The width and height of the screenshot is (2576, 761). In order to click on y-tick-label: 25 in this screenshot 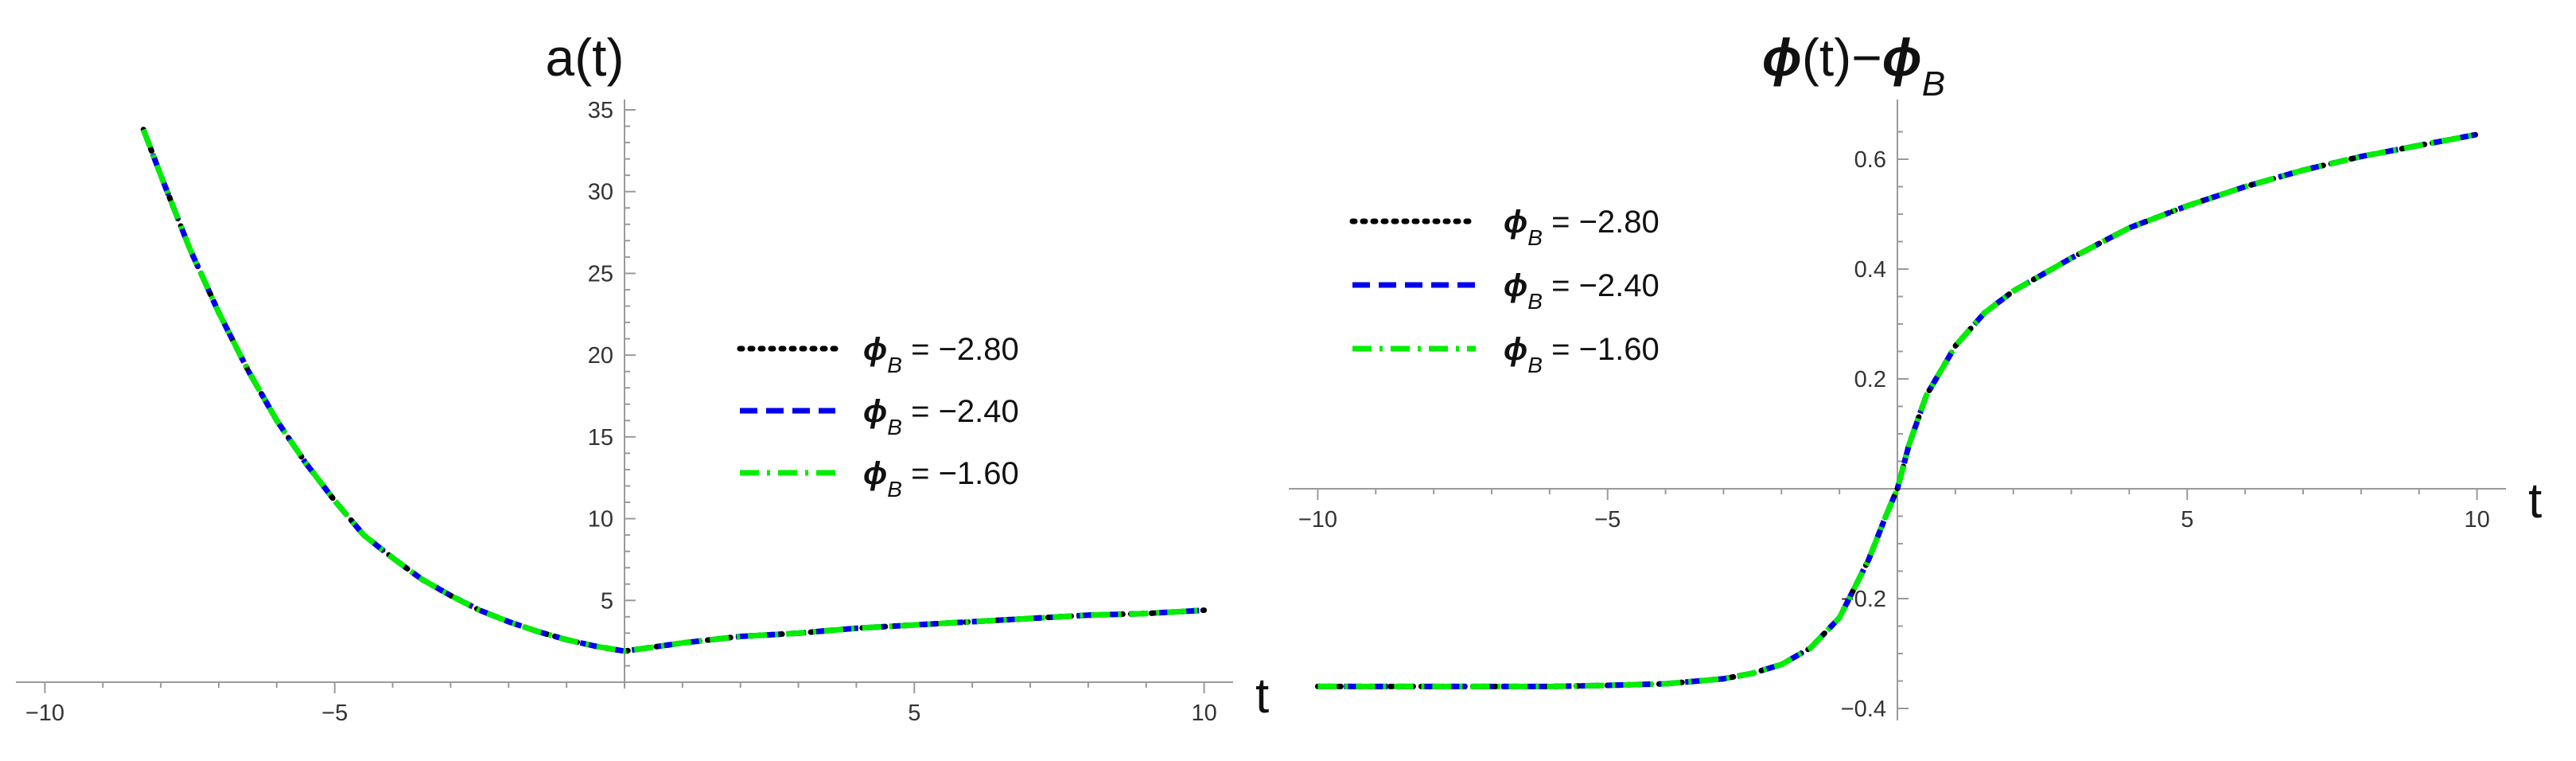, I will do `click(600, 274)`.